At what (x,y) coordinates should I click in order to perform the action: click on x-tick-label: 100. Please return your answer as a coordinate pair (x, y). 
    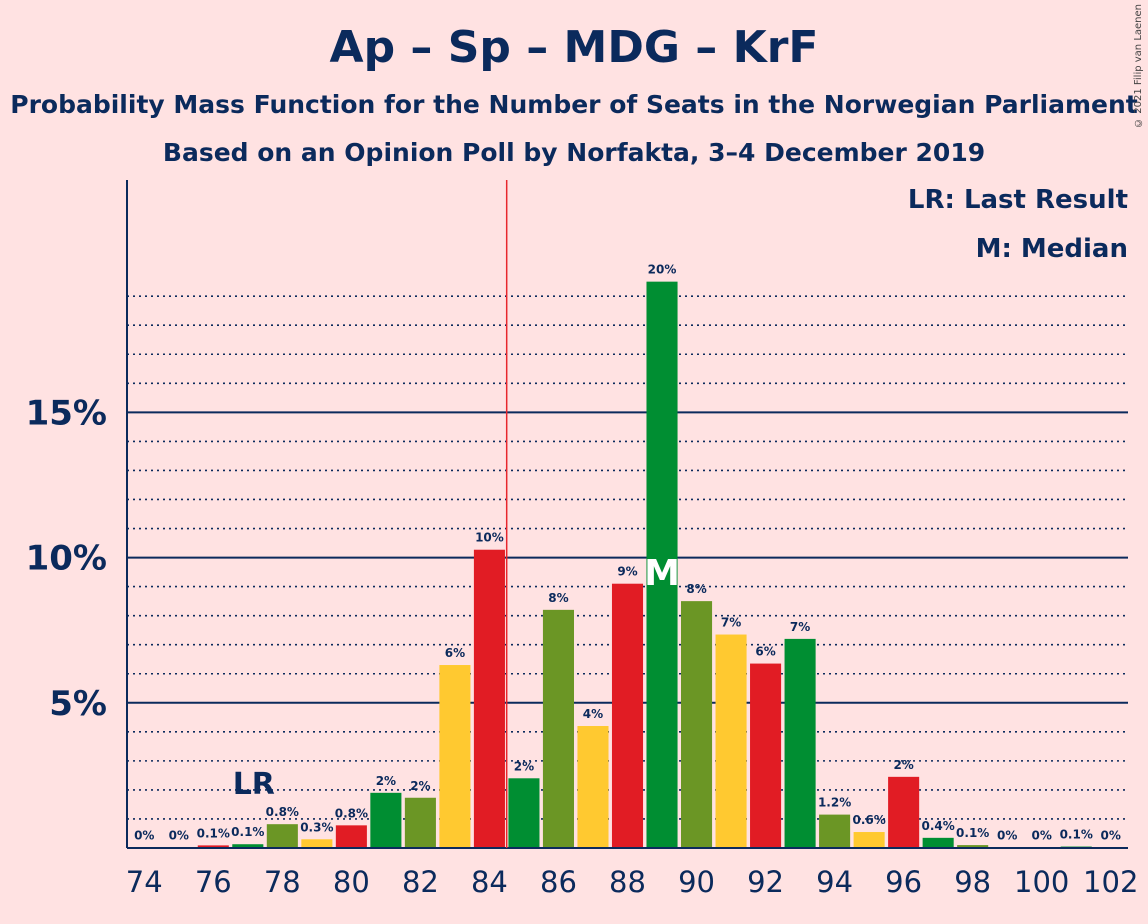
    Looking at the image, I should click on (1041, 882).